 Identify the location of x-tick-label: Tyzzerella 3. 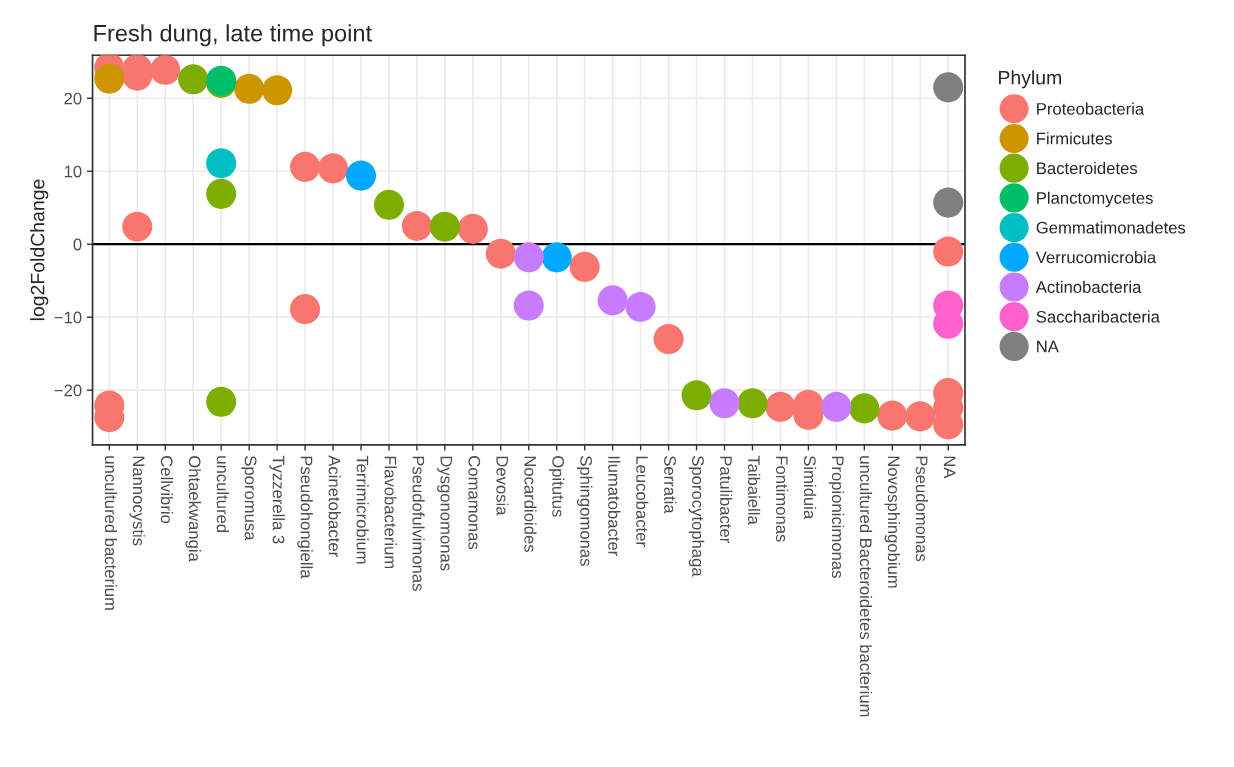
(277, 499).